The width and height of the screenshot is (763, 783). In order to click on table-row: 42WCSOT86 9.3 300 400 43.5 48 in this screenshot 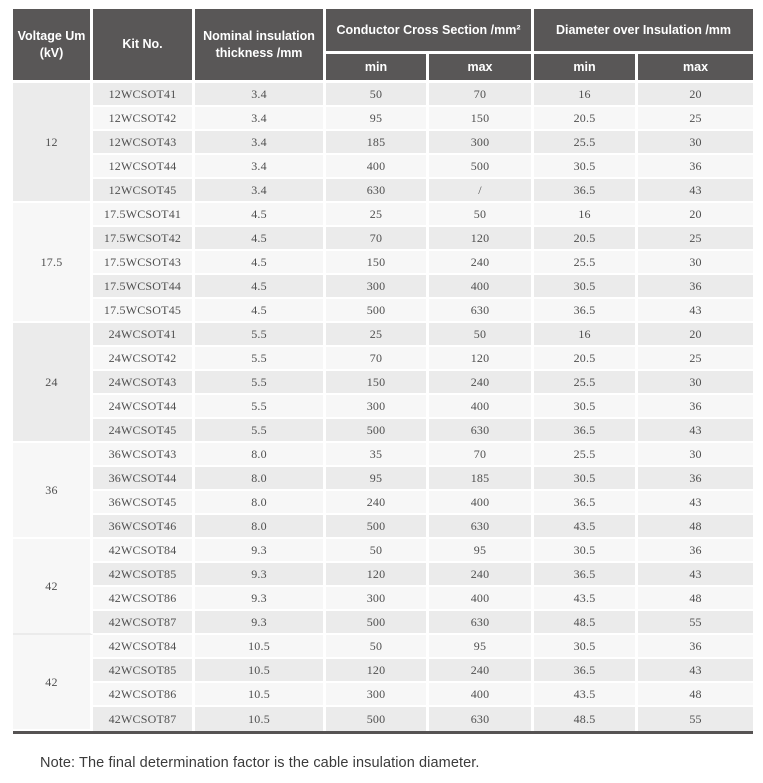, I will do `click(383, 599)`.